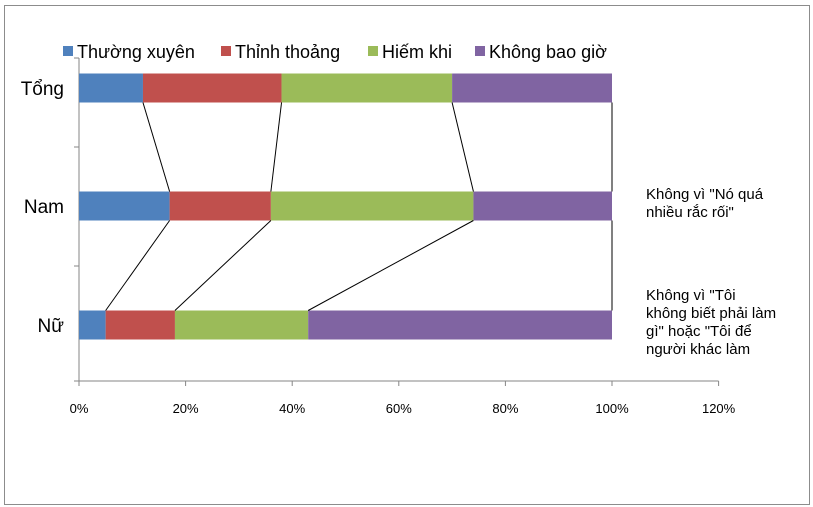  I want to click on x-tick-label: 0%, so click(79, 408).